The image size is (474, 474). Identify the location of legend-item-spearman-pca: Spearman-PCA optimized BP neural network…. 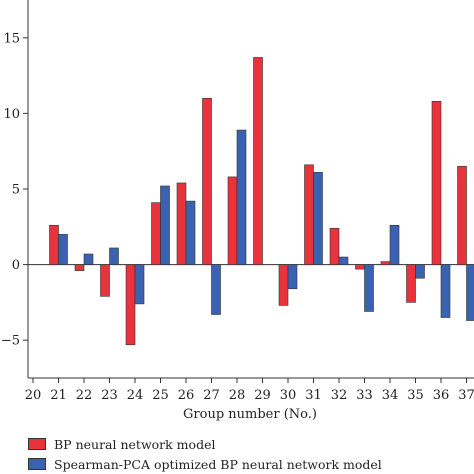
(205, 464).